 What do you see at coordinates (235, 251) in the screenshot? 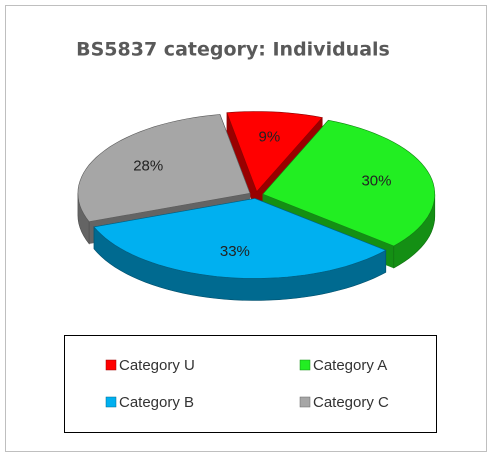
I see `slice-label: 33%` at bounding box center [235, 251].